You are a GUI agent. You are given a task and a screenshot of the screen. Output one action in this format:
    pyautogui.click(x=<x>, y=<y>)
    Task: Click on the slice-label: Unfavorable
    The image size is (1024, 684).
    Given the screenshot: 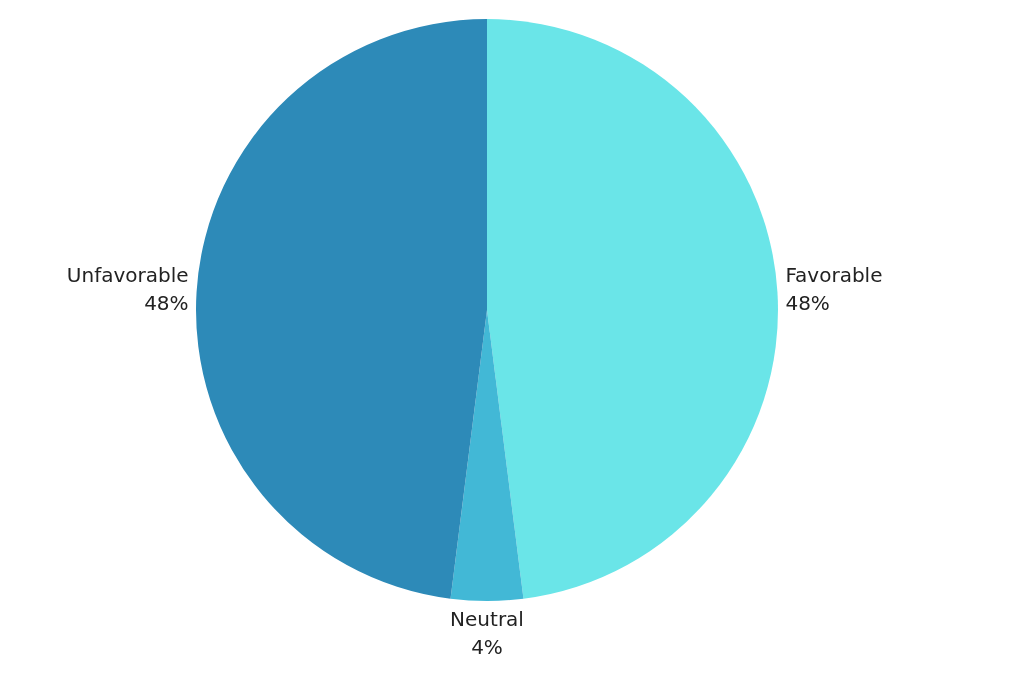 What is the action you would take?
    pyautogui.click(x=127, y=275)
    